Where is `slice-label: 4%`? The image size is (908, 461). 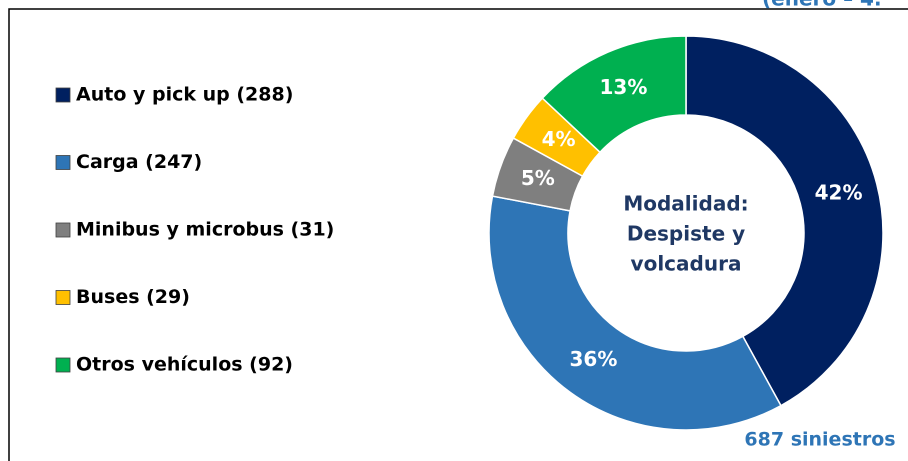 slice-label: 4% is located at coordinates (559, 139).